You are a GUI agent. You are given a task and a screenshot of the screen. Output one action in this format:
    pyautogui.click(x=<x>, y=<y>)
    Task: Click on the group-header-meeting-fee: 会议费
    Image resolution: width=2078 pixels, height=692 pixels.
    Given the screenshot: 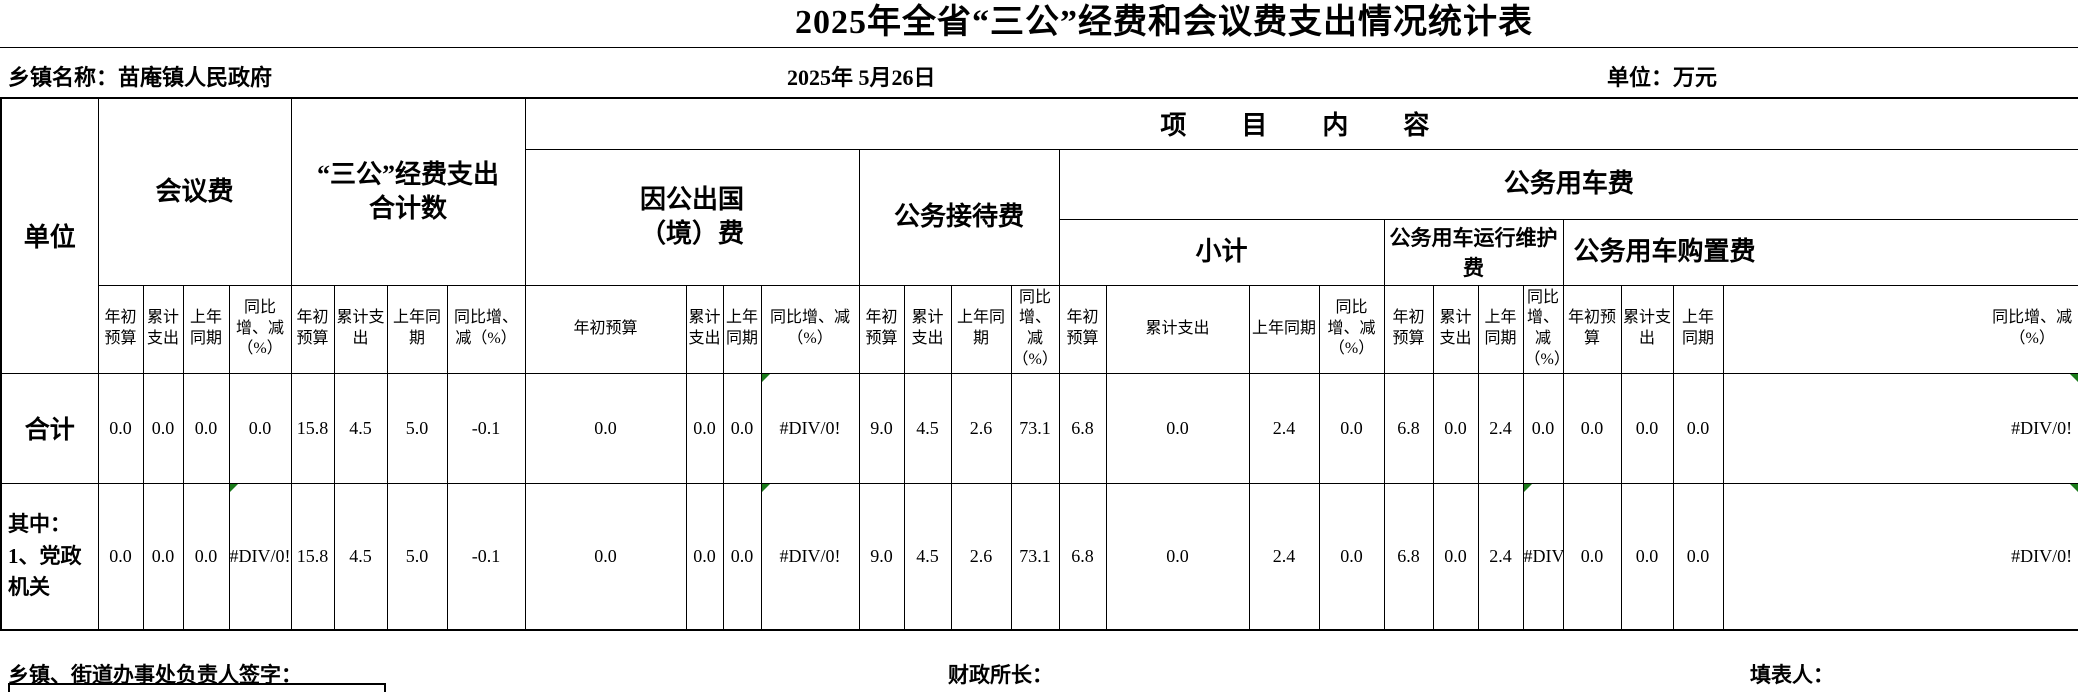 What is the action you would take?
    pyautogui.click(x=194, y=191)
    